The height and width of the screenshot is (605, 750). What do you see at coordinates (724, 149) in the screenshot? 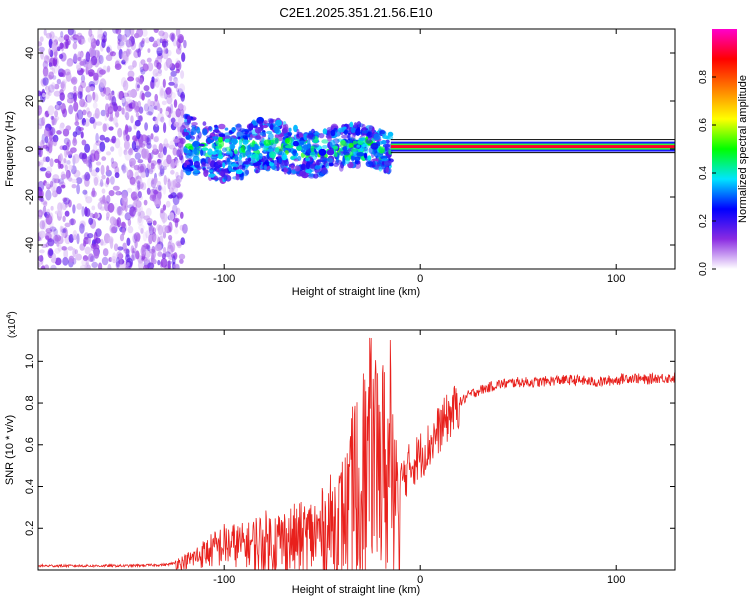
I see `colorbar-gradient` at bounding box center [724, 149].